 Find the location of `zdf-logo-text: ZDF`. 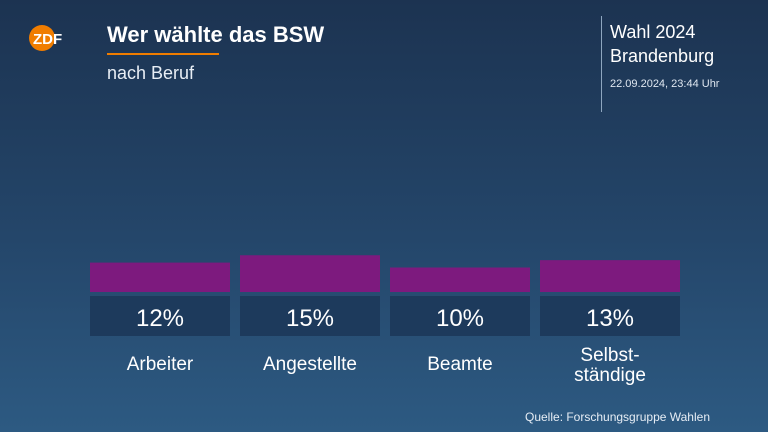

zdf-logo-text: ZDF is located at coordinates (47, 39).